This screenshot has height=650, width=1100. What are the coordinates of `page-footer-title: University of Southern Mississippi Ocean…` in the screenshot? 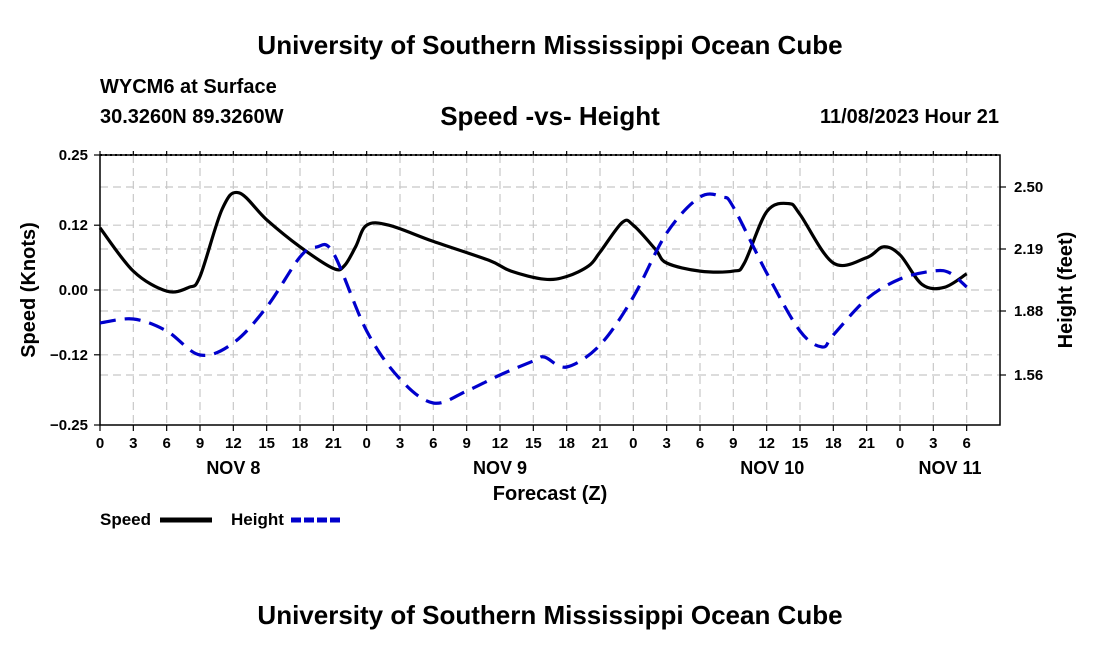 It's located at (550, 615).